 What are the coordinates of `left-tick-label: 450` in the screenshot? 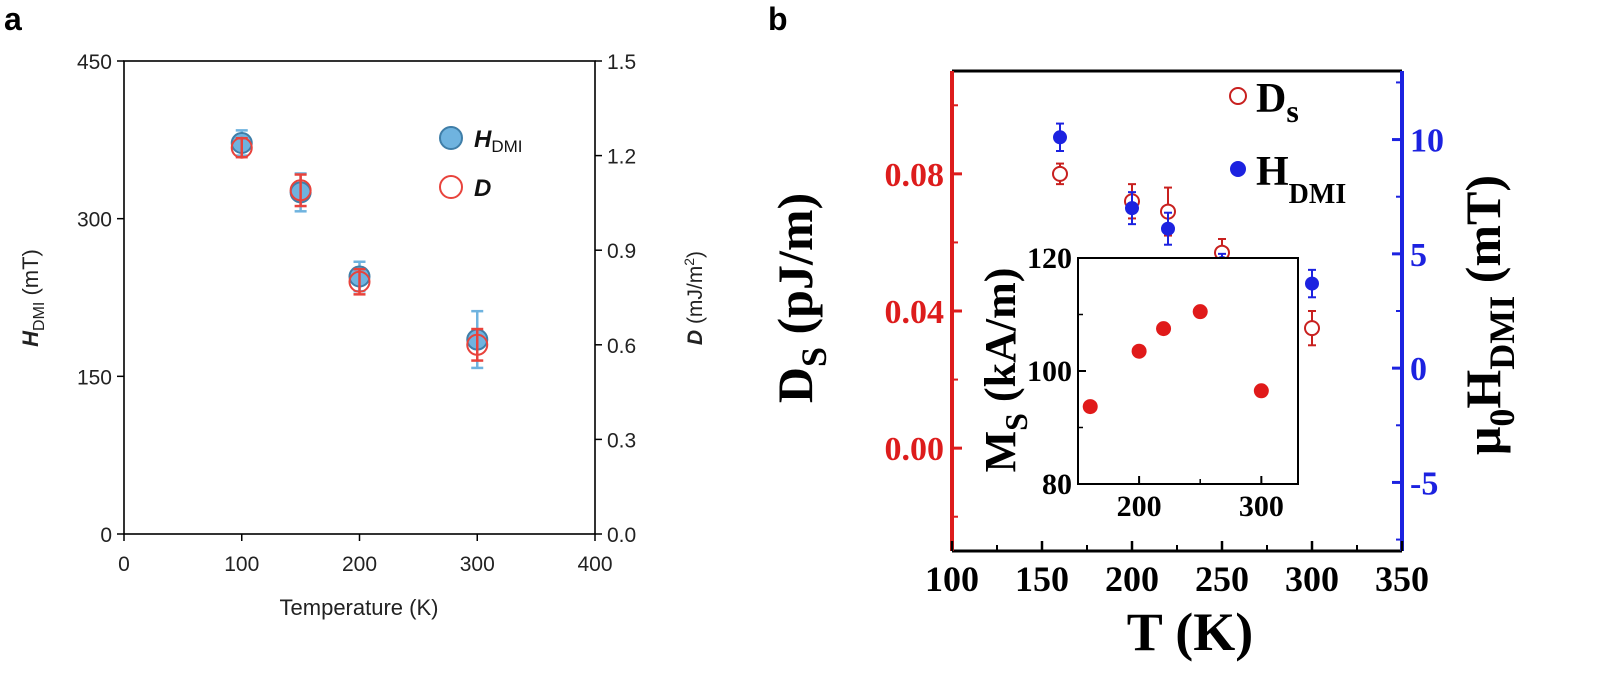 It's located at (94, 62).